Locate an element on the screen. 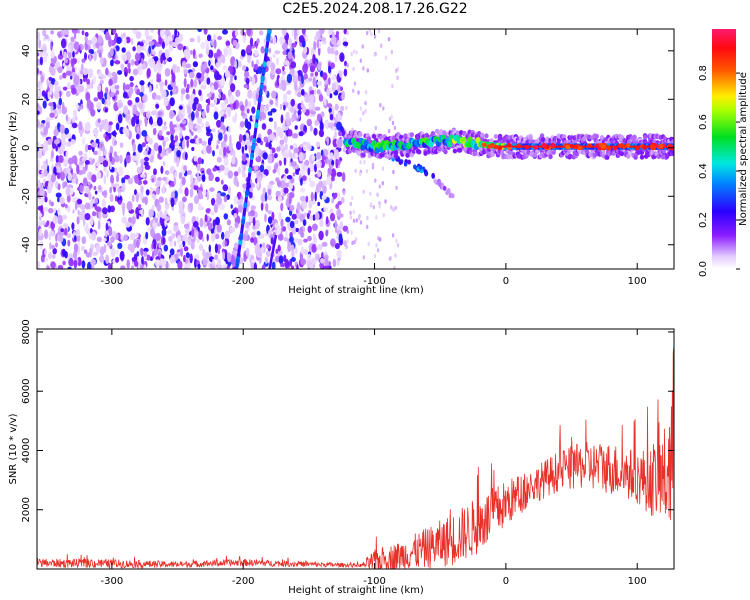  colorbar-ticks: 0.0 0.2 0.4 0.6 0.8 is located at coordinates (719, 171).